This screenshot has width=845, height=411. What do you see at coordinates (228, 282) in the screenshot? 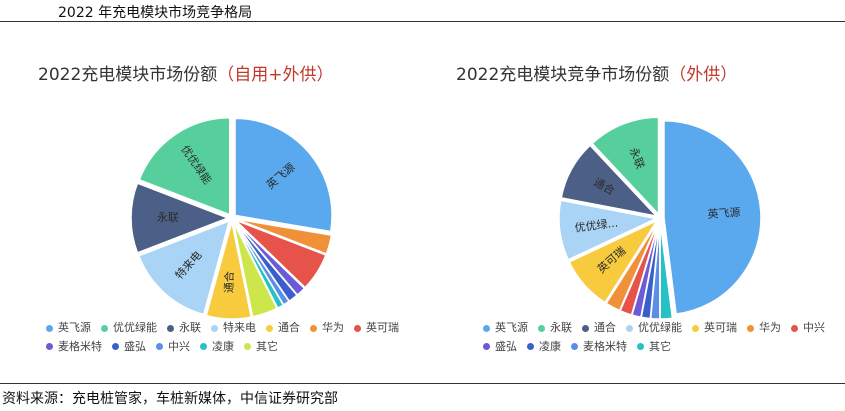
I see `pie-slice-label: 通合` at bounding box center [228, 282].